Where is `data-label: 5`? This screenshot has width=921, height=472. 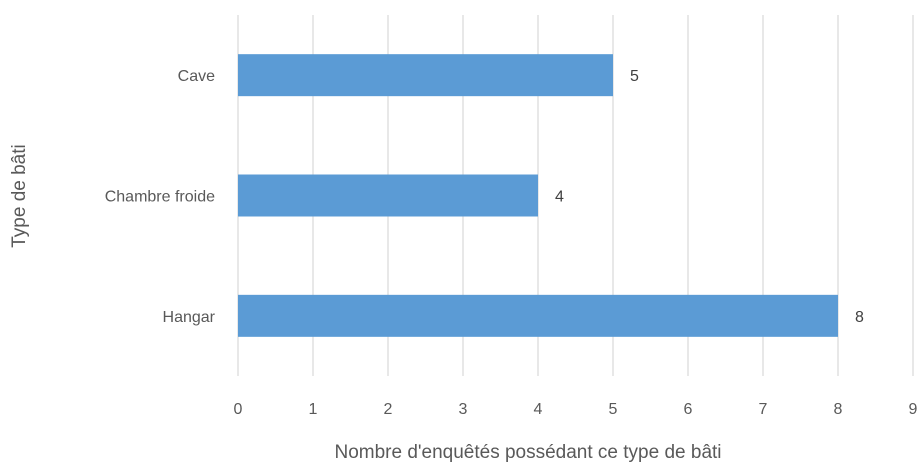
data-label: 5 is located at coordinates (634, 76).